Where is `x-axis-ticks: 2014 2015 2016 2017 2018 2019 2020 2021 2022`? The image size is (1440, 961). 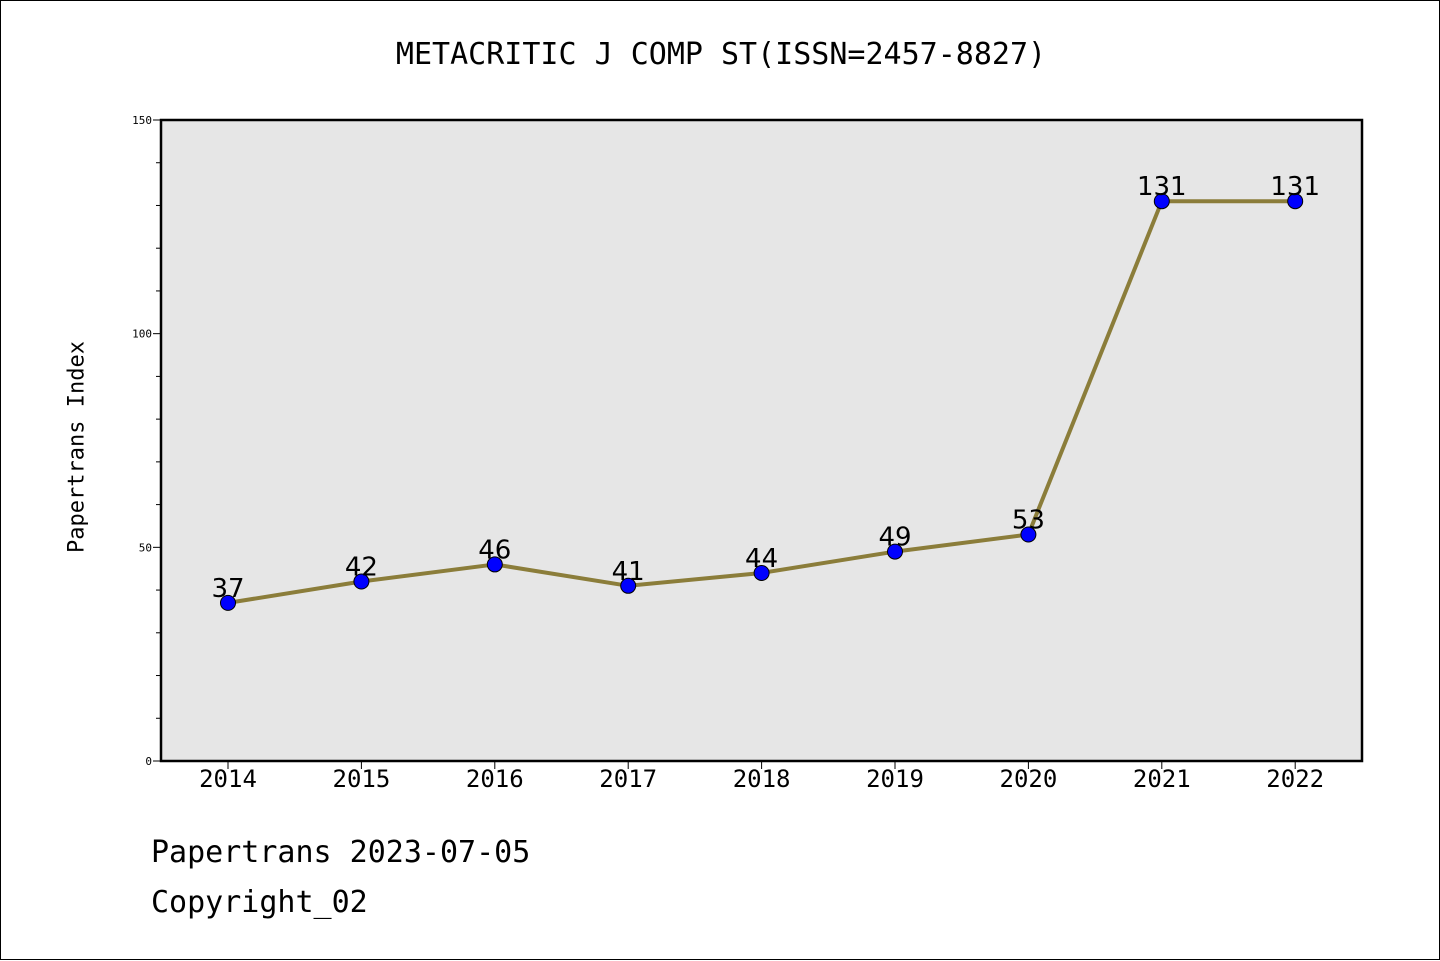 x-axis-ticks: 2014 2015 2016 2017 2018 2019 2020 2021 2022 is located at coordinates (761, 777).